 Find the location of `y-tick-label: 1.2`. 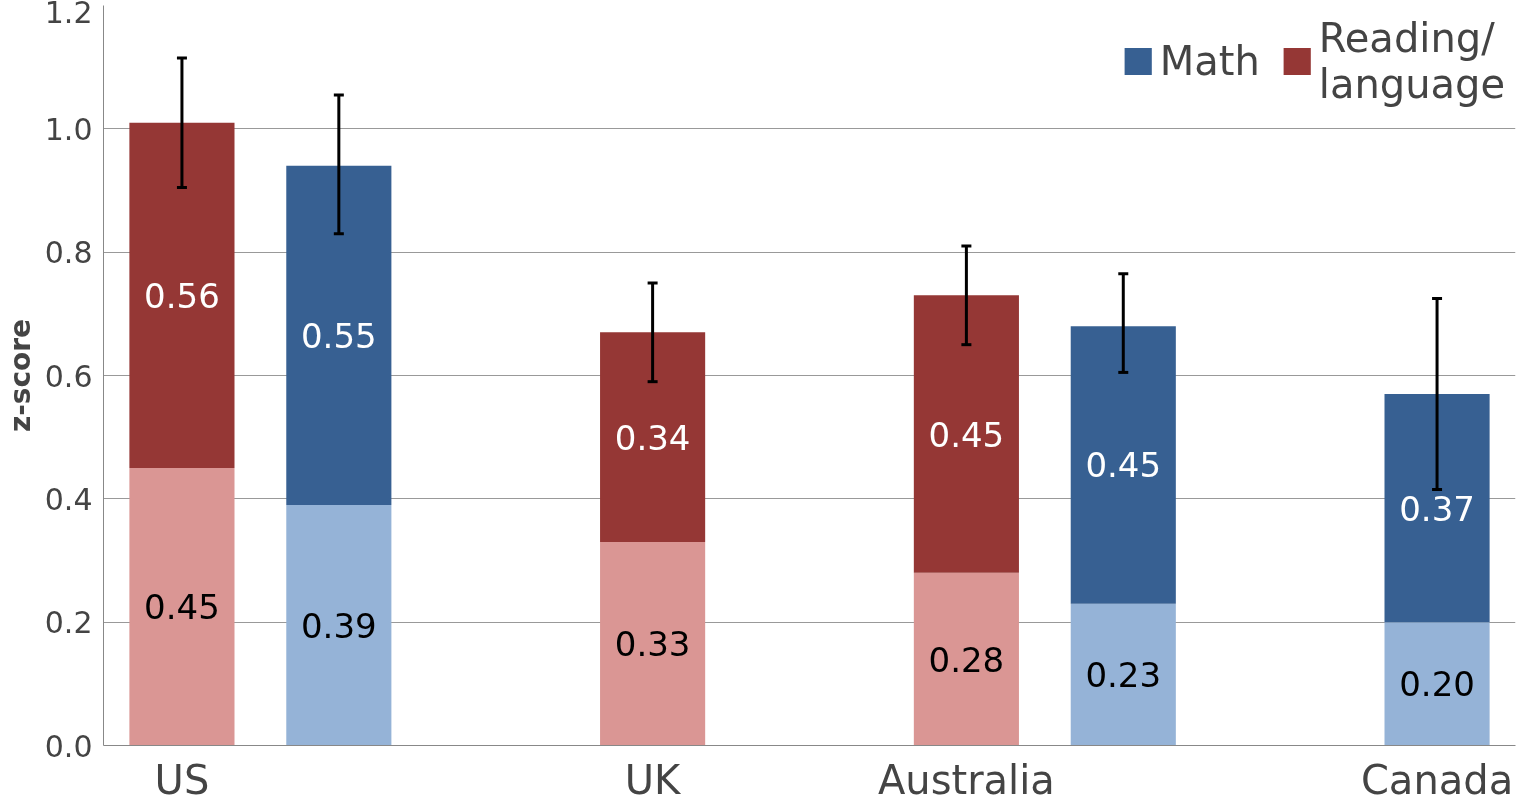

y-tick-label: 1.2 is located at coordinates (68, 15).